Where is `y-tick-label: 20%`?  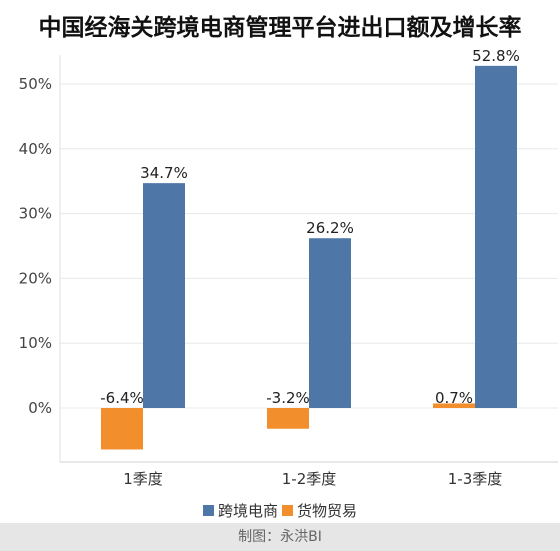
y-tick-label: 20% is located at coordinates (35, 278).